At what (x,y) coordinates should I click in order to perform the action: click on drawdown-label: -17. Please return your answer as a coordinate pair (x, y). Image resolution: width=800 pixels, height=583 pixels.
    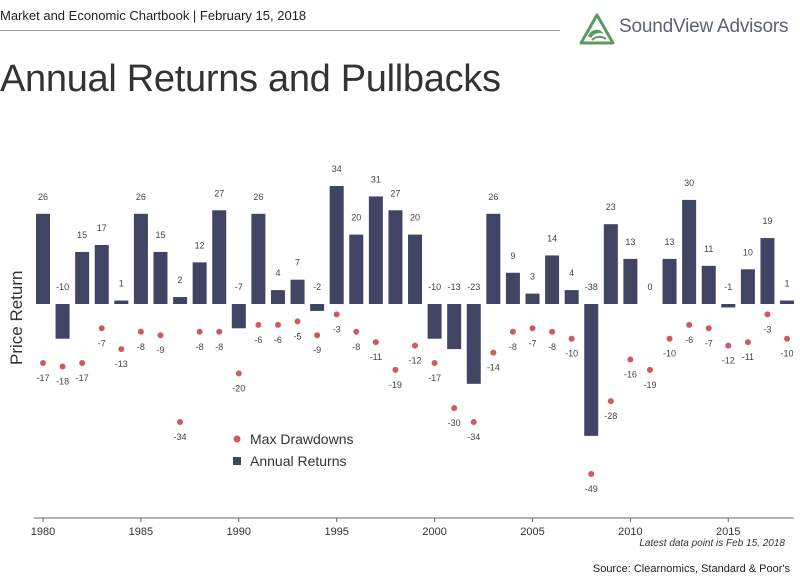
    Looking at the image, I should click on (82, 378).